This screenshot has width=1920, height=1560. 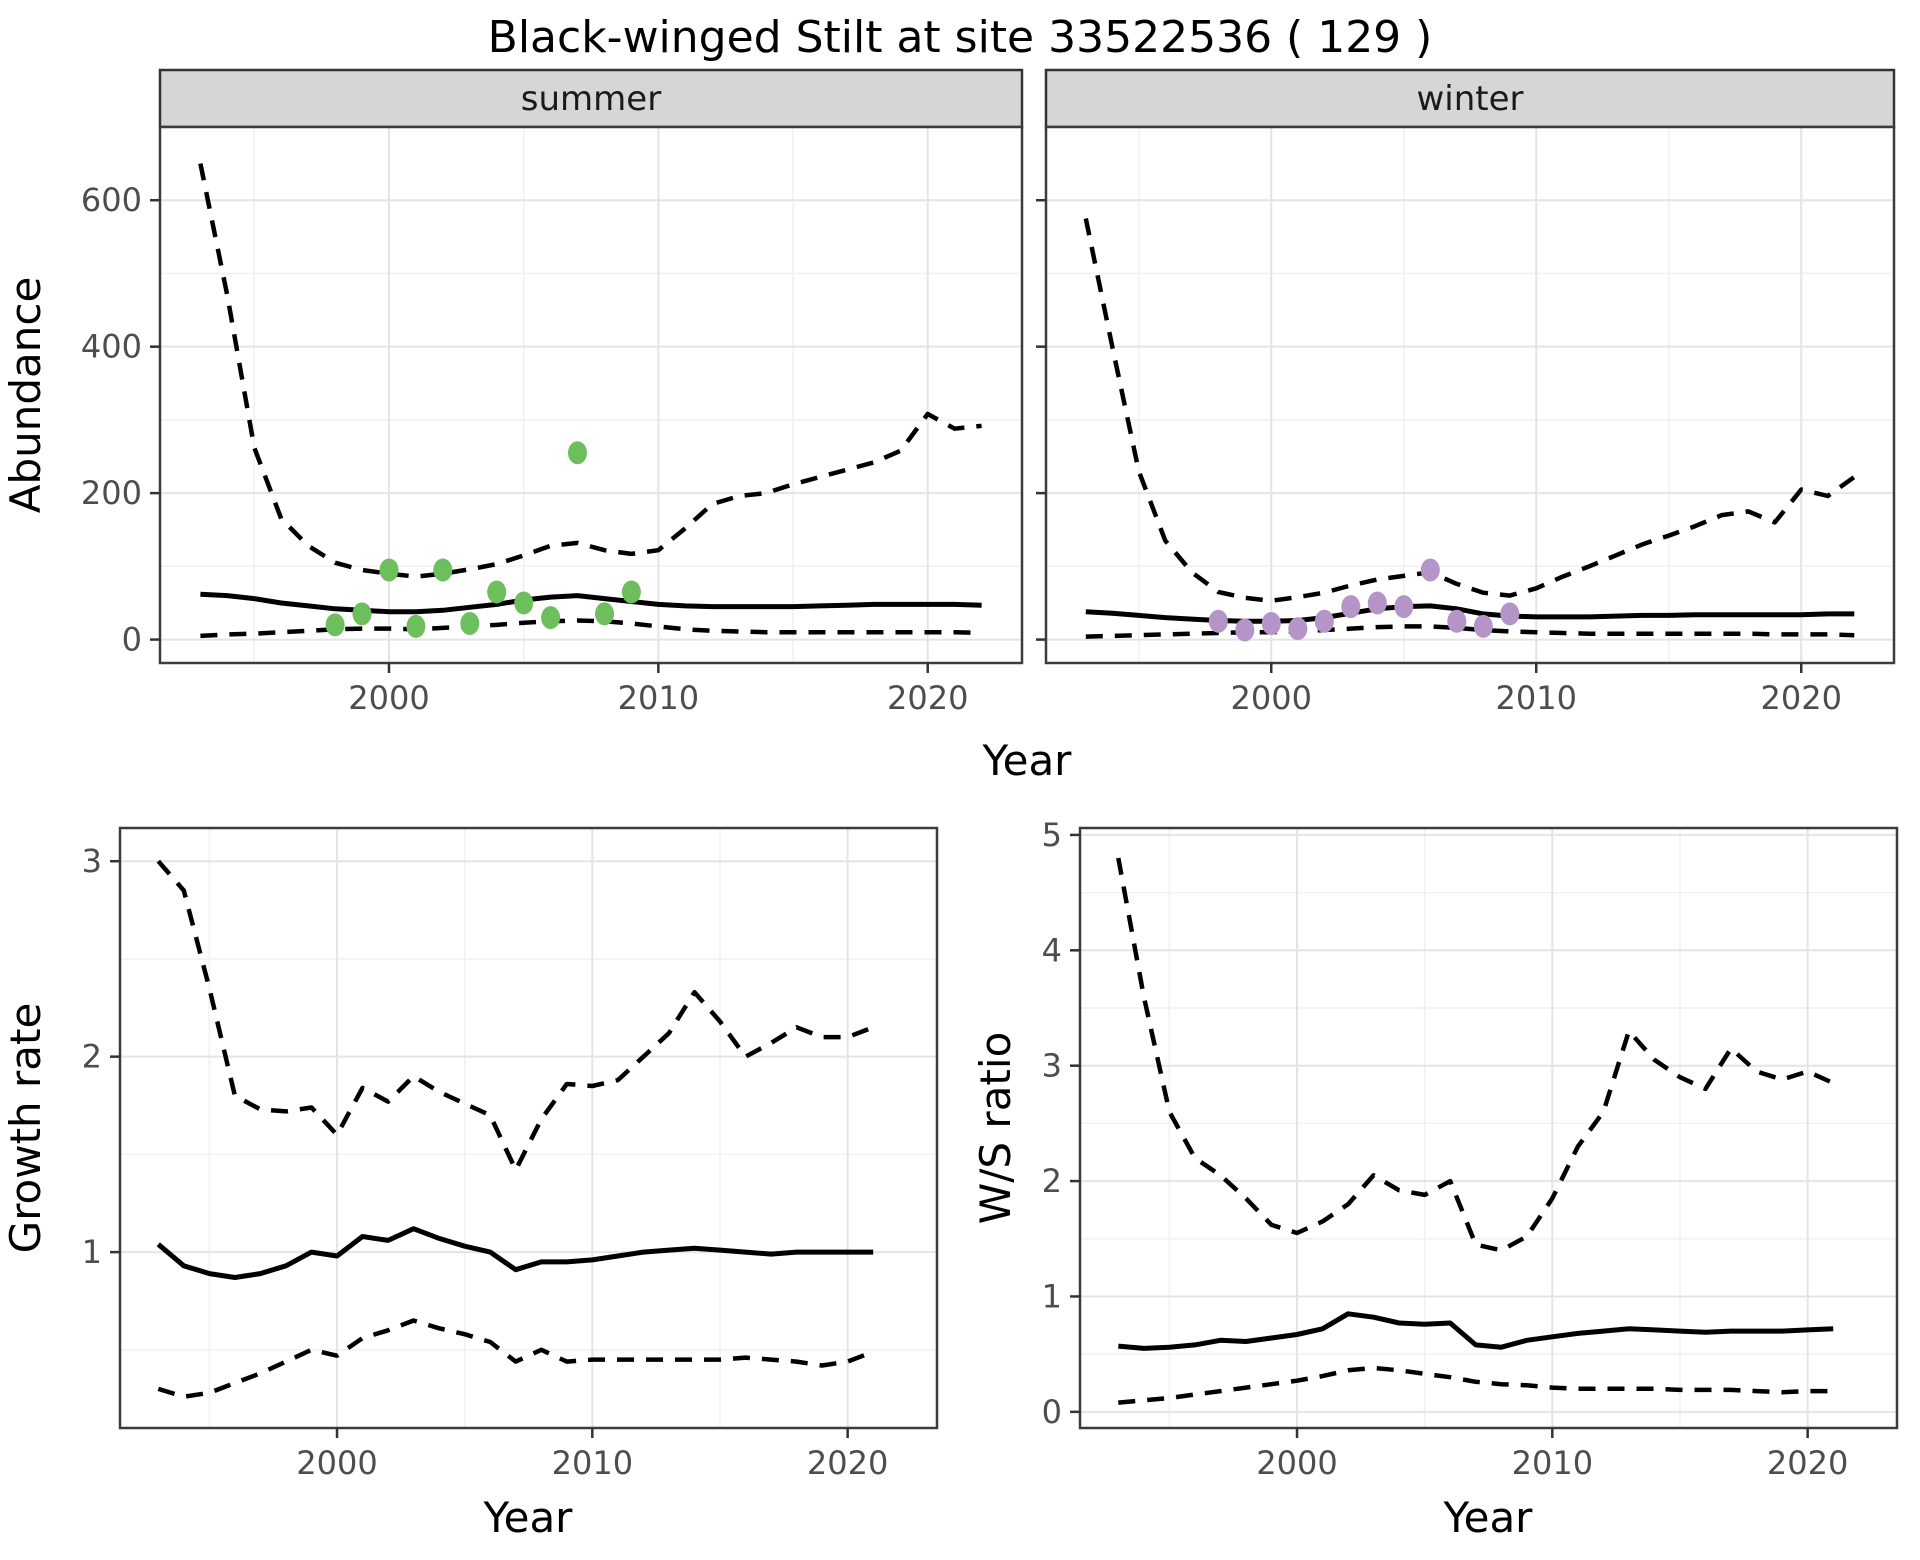 I want to click on x-axis-title-top: Year, so click(x=1027, y=760).